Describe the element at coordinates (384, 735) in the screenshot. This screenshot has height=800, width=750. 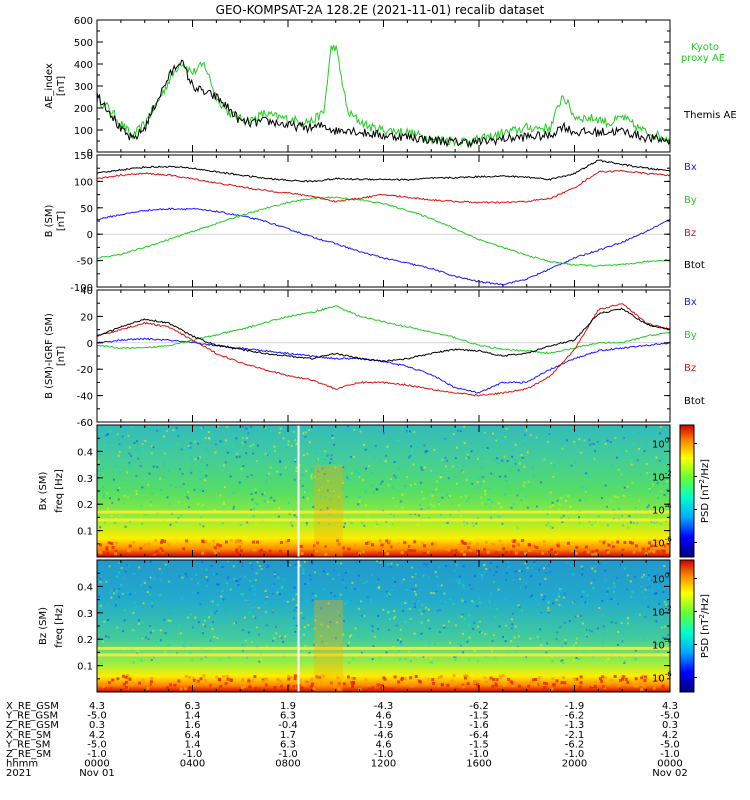
I see `ephemeris-value: -4.6` at that location.